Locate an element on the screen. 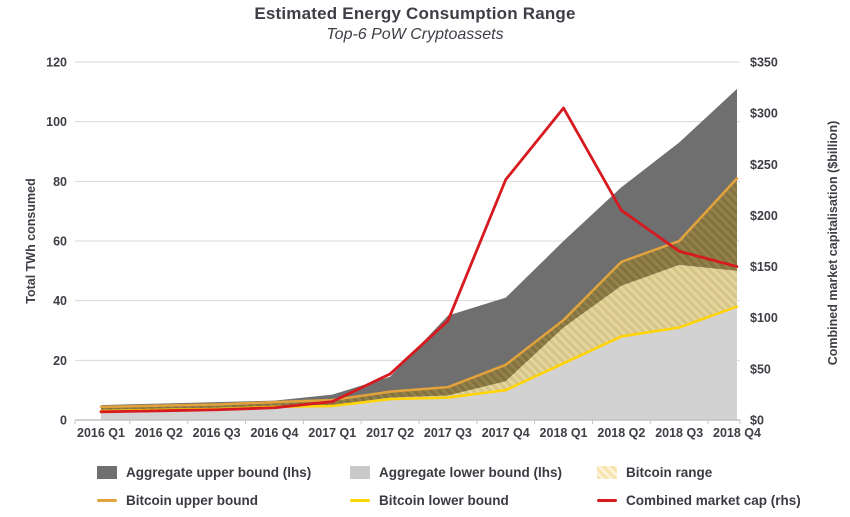 The image size is (850, 517). legend-item-bitcoin-upper: Bitcoin upper bound is located at coordinates (223, 500).